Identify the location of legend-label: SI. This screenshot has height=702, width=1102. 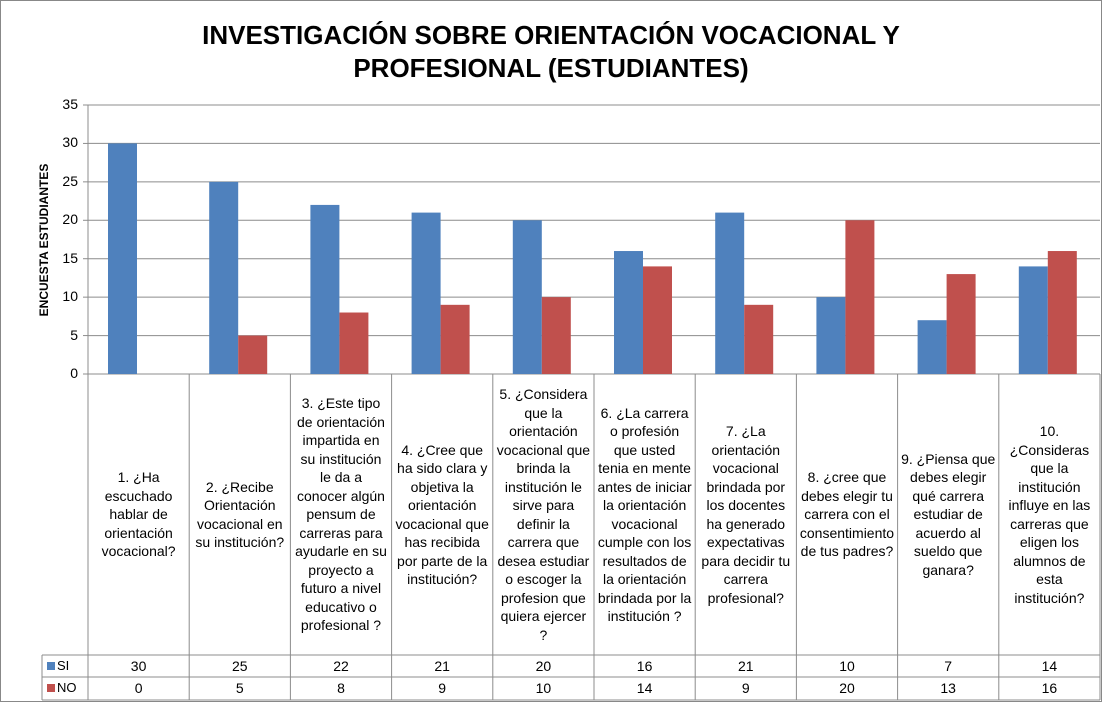
(63, 665).